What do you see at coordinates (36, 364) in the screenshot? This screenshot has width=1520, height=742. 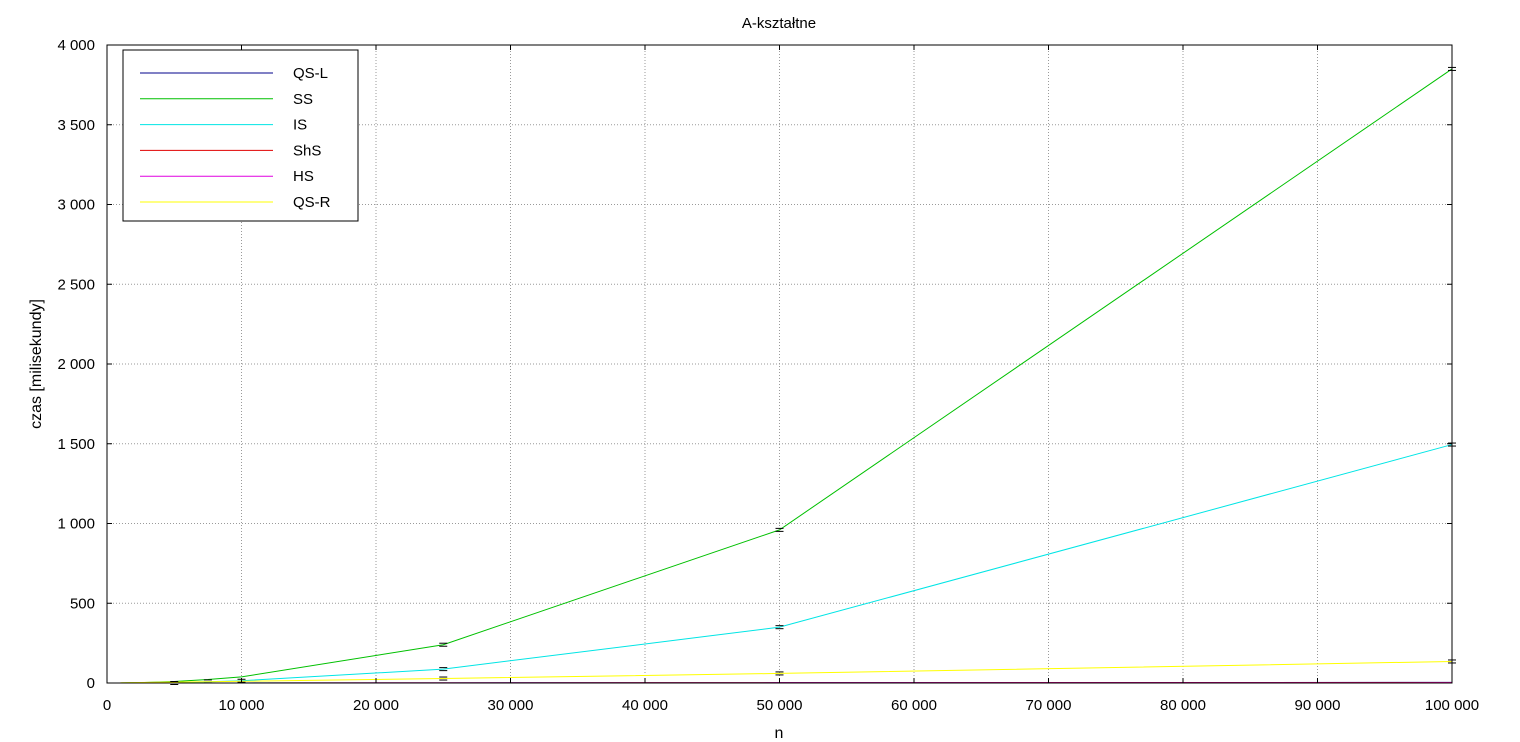 I see `y-axis-label: czas [milisekundy]` at bounding box center [36, 364].